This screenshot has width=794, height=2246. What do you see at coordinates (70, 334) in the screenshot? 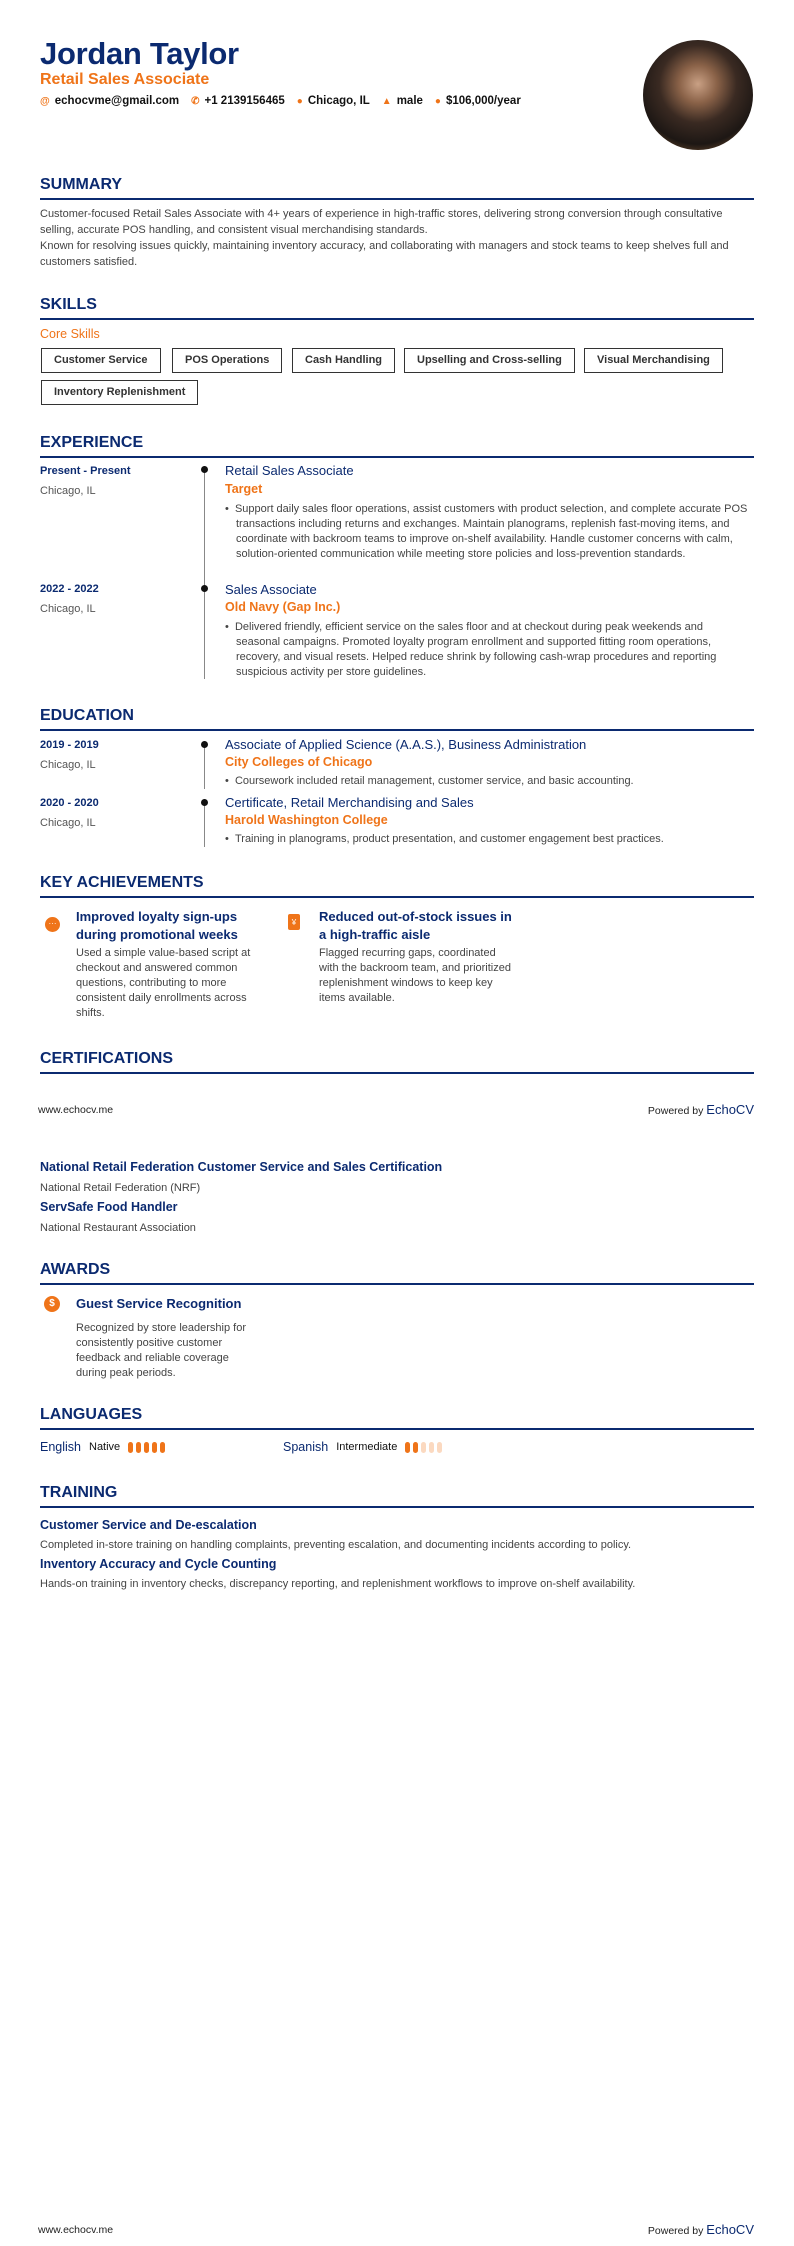
I see `skill-group-label: Core Skills` at bounding box center [70, 334].